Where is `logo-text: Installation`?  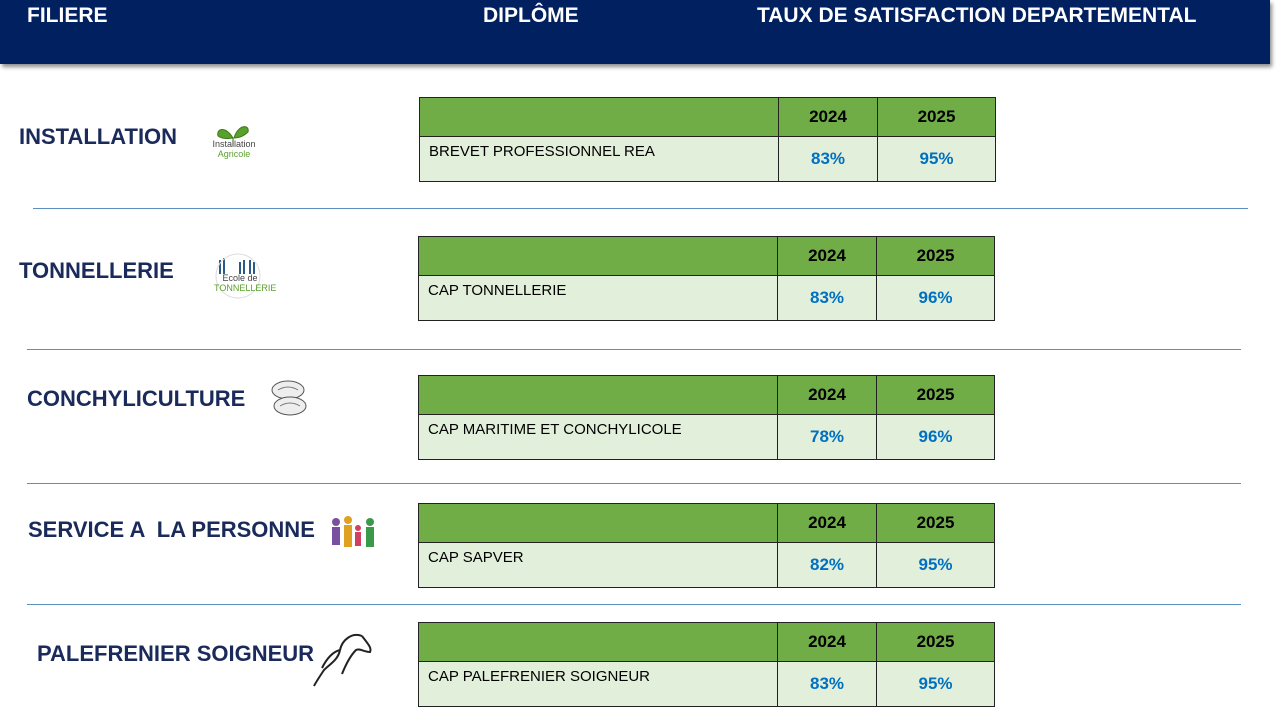 logo-text: Installation is located at coordinates (234, 144).